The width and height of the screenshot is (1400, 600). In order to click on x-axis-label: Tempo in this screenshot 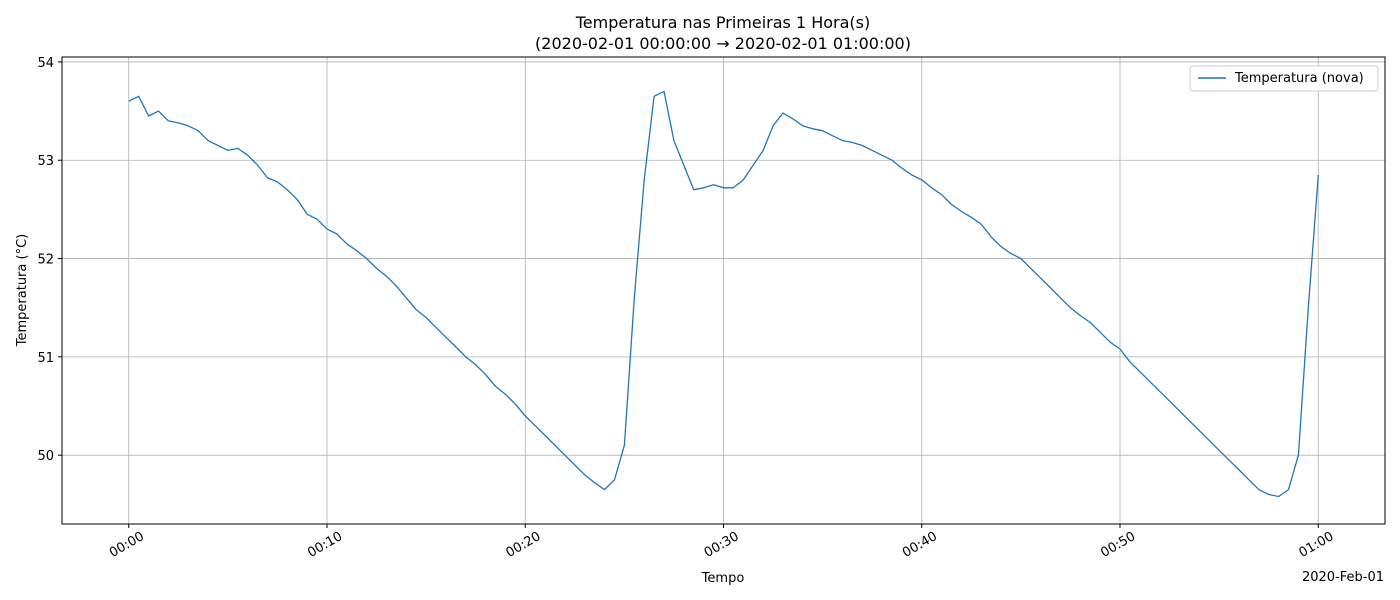, I will do `click(723, 578)`.